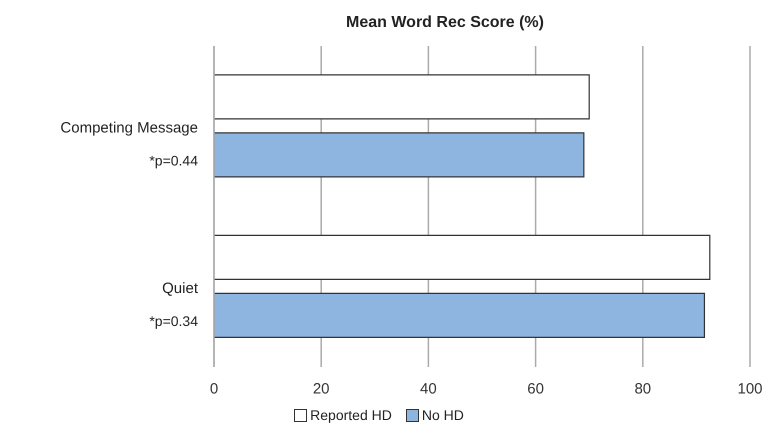 The width and height of the screenshot is (770, 433). Describe the element at coordinates (214, 389) in the screenshot. I see `x-tick-label: 0` at that location.